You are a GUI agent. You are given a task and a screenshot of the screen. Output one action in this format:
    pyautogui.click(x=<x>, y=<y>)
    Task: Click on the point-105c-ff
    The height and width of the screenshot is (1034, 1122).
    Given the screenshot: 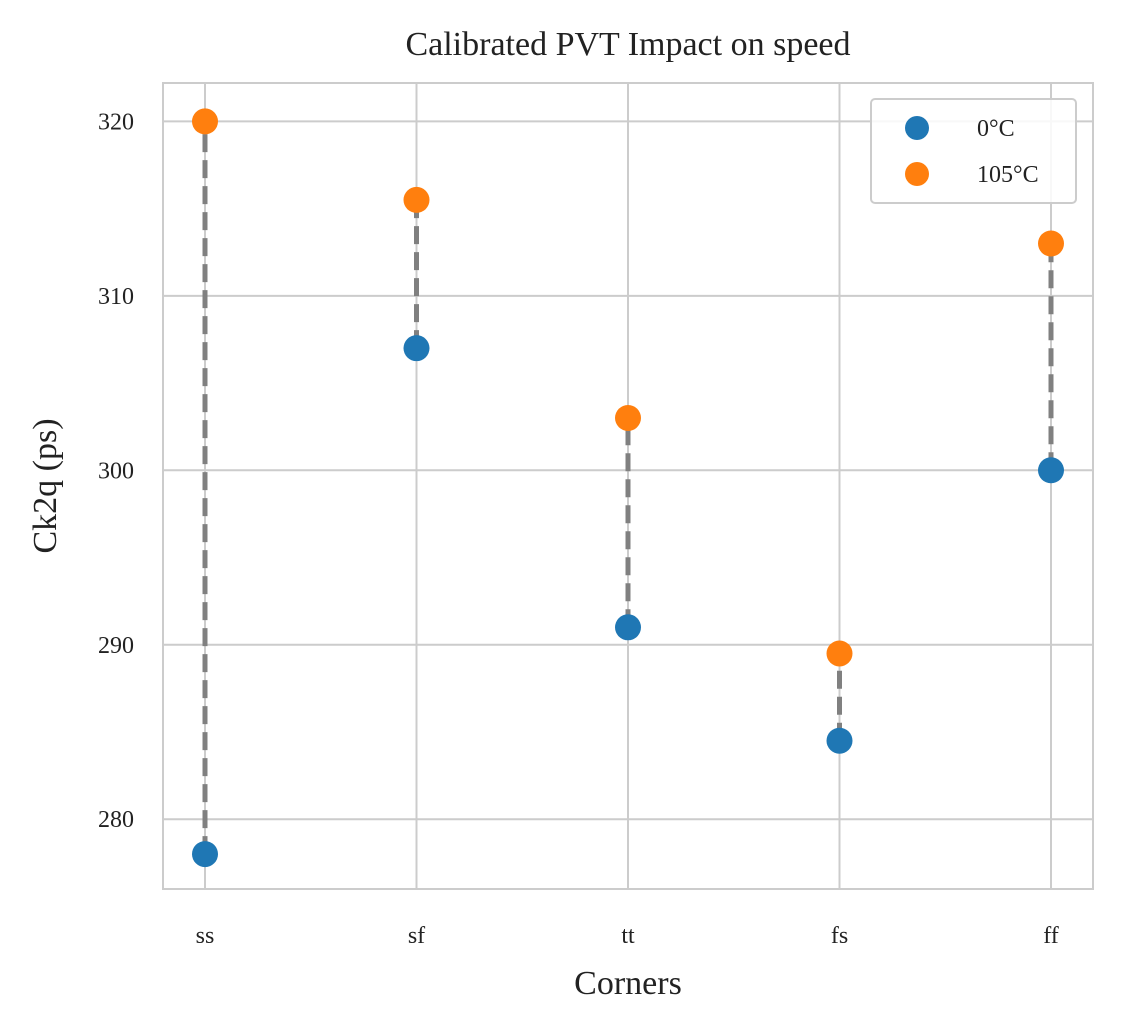 What is the action you would take?
    pyautogui.click(x=1051, y=243)
    